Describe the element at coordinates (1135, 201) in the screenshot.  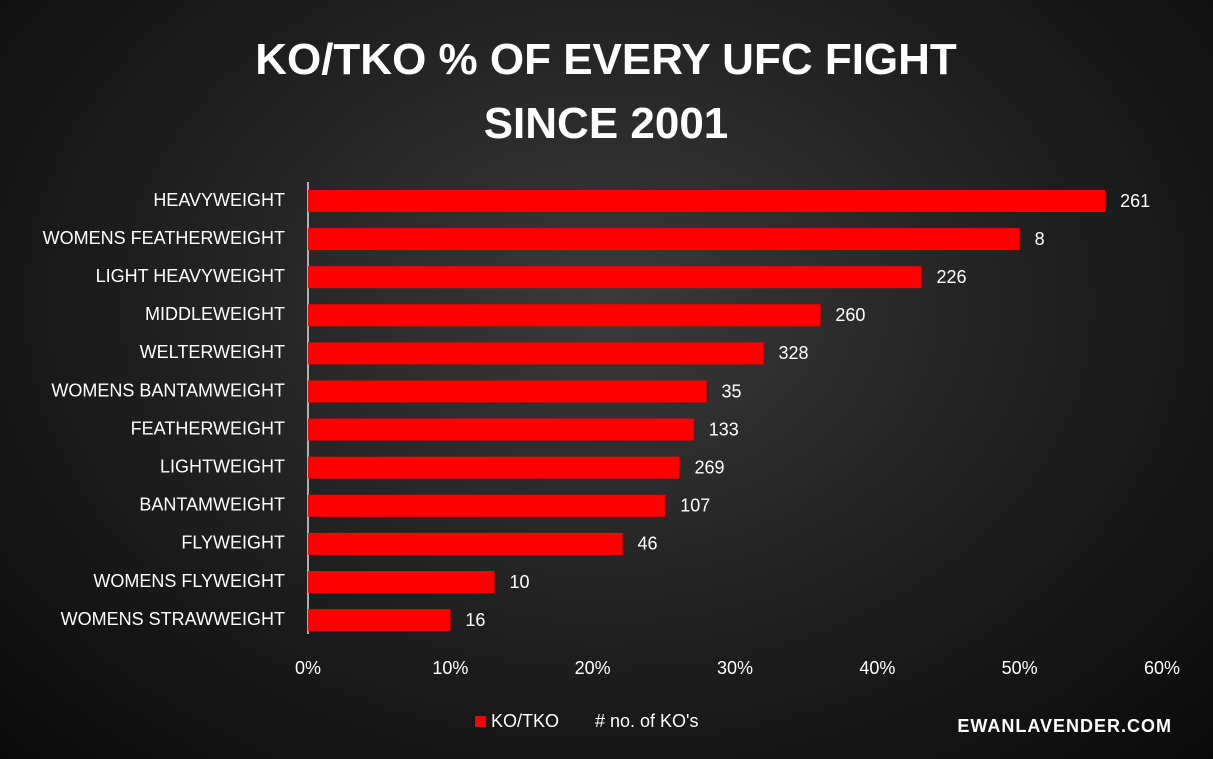
I see `count-label: 261` at that location.